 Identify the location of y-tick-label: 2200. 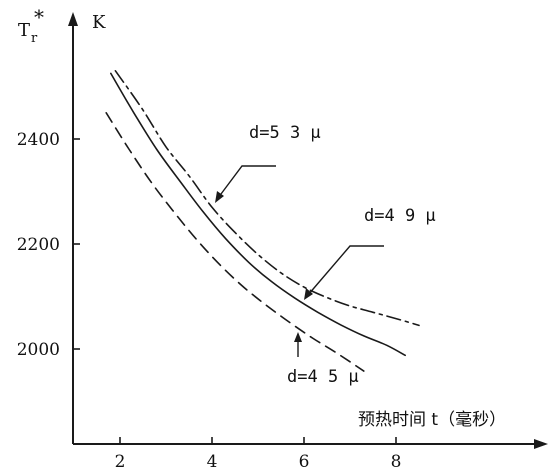
(38, 245).